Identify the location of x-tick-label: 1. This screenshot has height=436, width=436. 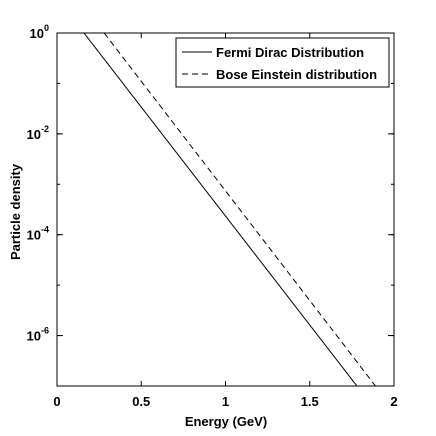
(225, 401).